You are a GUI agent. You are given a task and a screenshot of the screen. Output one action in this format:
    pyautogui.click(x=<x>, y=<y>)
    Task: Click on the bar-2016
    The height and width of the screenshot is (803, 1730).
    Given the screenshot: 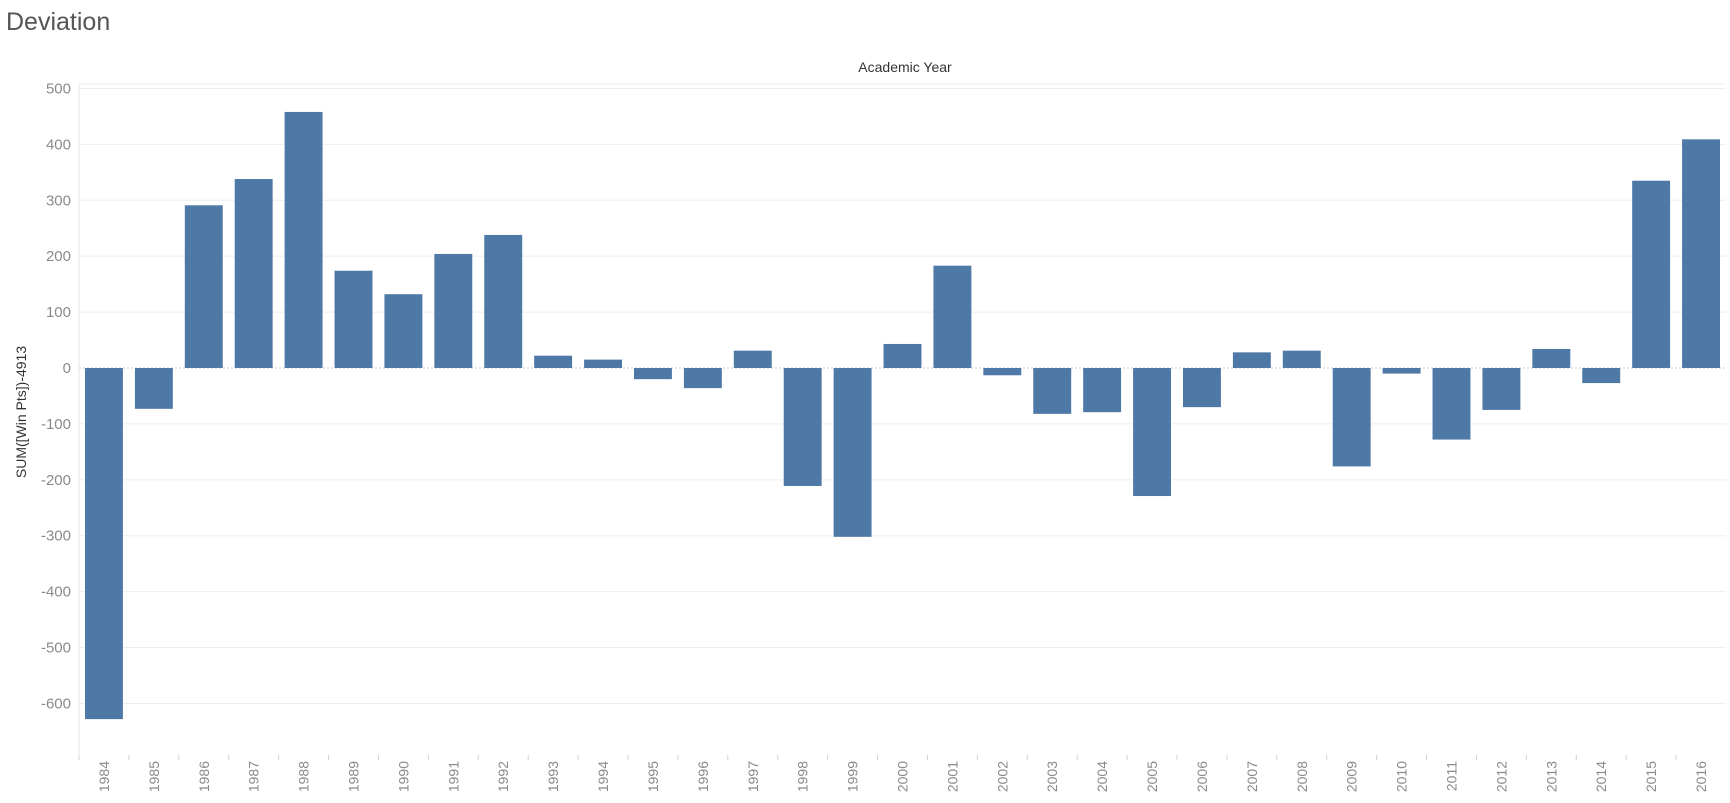 What is the action you would take?
    pyautogui.click(x=1701, y=253)
    